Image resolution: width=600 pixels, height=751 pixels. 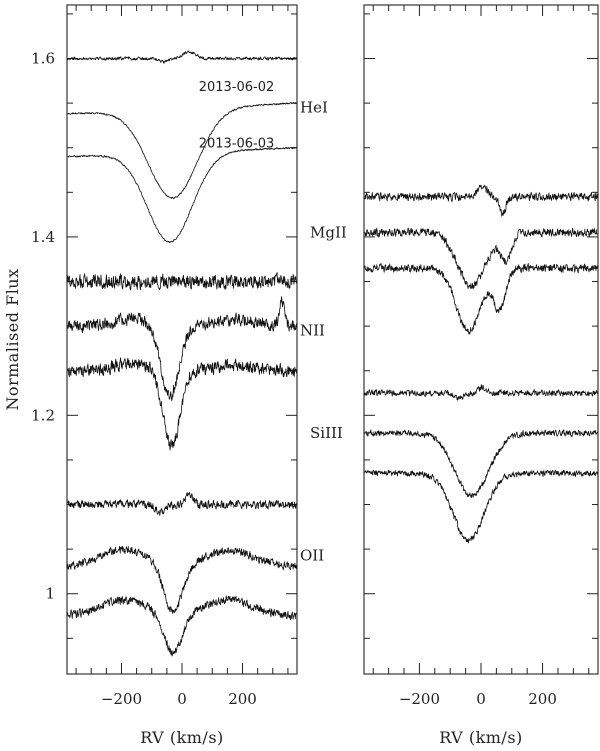 I want to click on y-tick-label: 1.6, so click(x=43, y=59).